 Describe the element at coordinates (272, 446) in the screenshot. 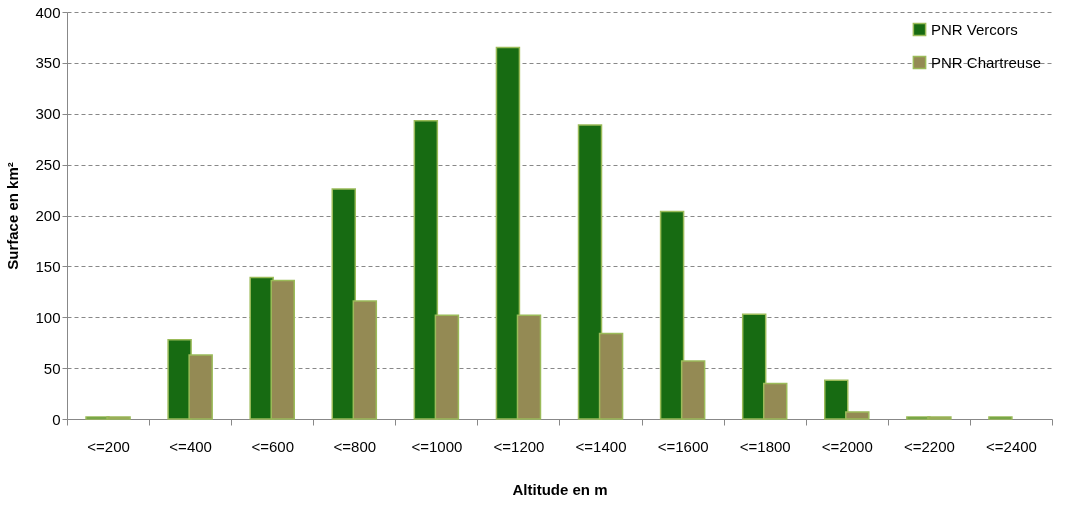

I see `x-tick-label: <=600` at that location.